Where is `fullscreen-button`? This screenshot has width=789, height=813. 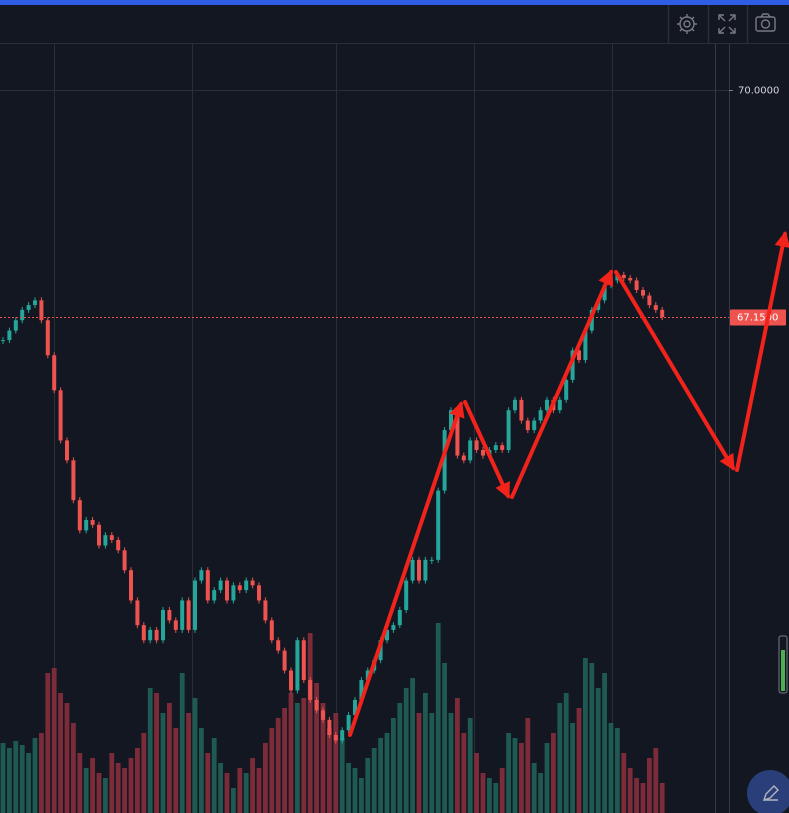 fullscreen-button is located at coordinates (727, 24).